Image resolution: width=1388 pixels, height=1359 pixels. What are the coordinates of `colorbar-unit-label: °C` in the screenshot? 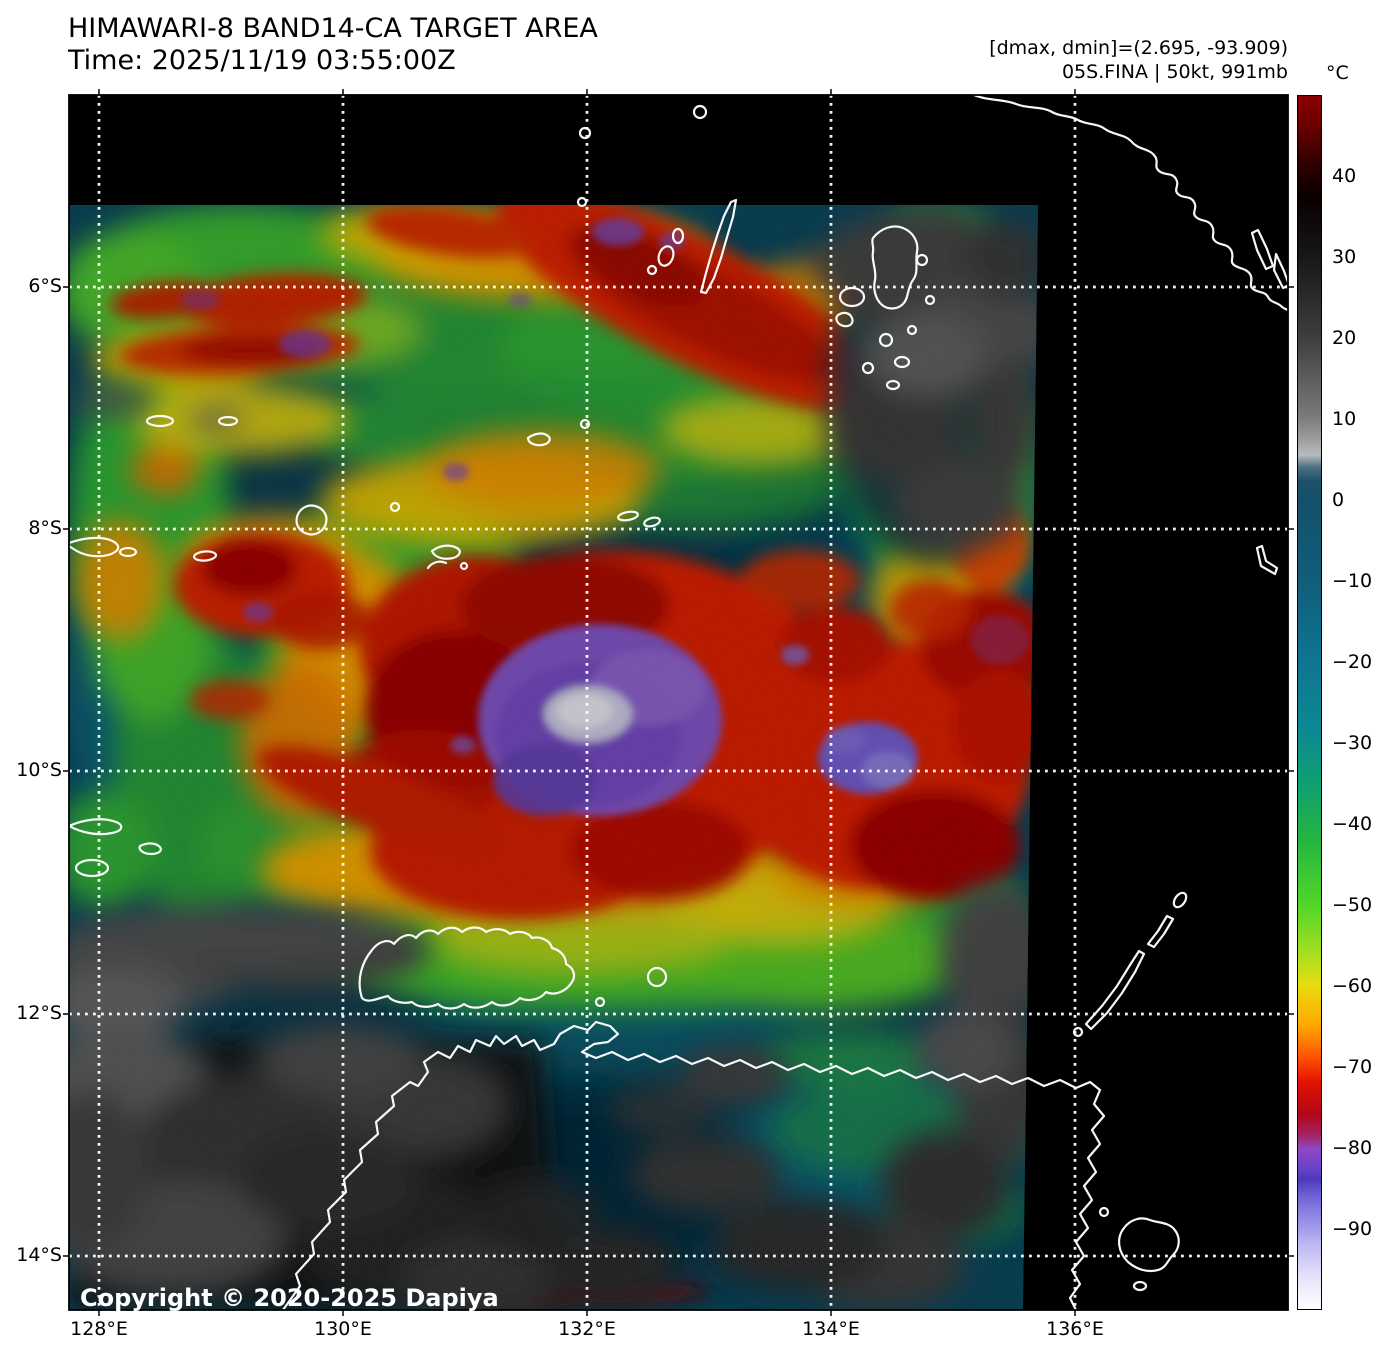 It's located at (1337, 73).